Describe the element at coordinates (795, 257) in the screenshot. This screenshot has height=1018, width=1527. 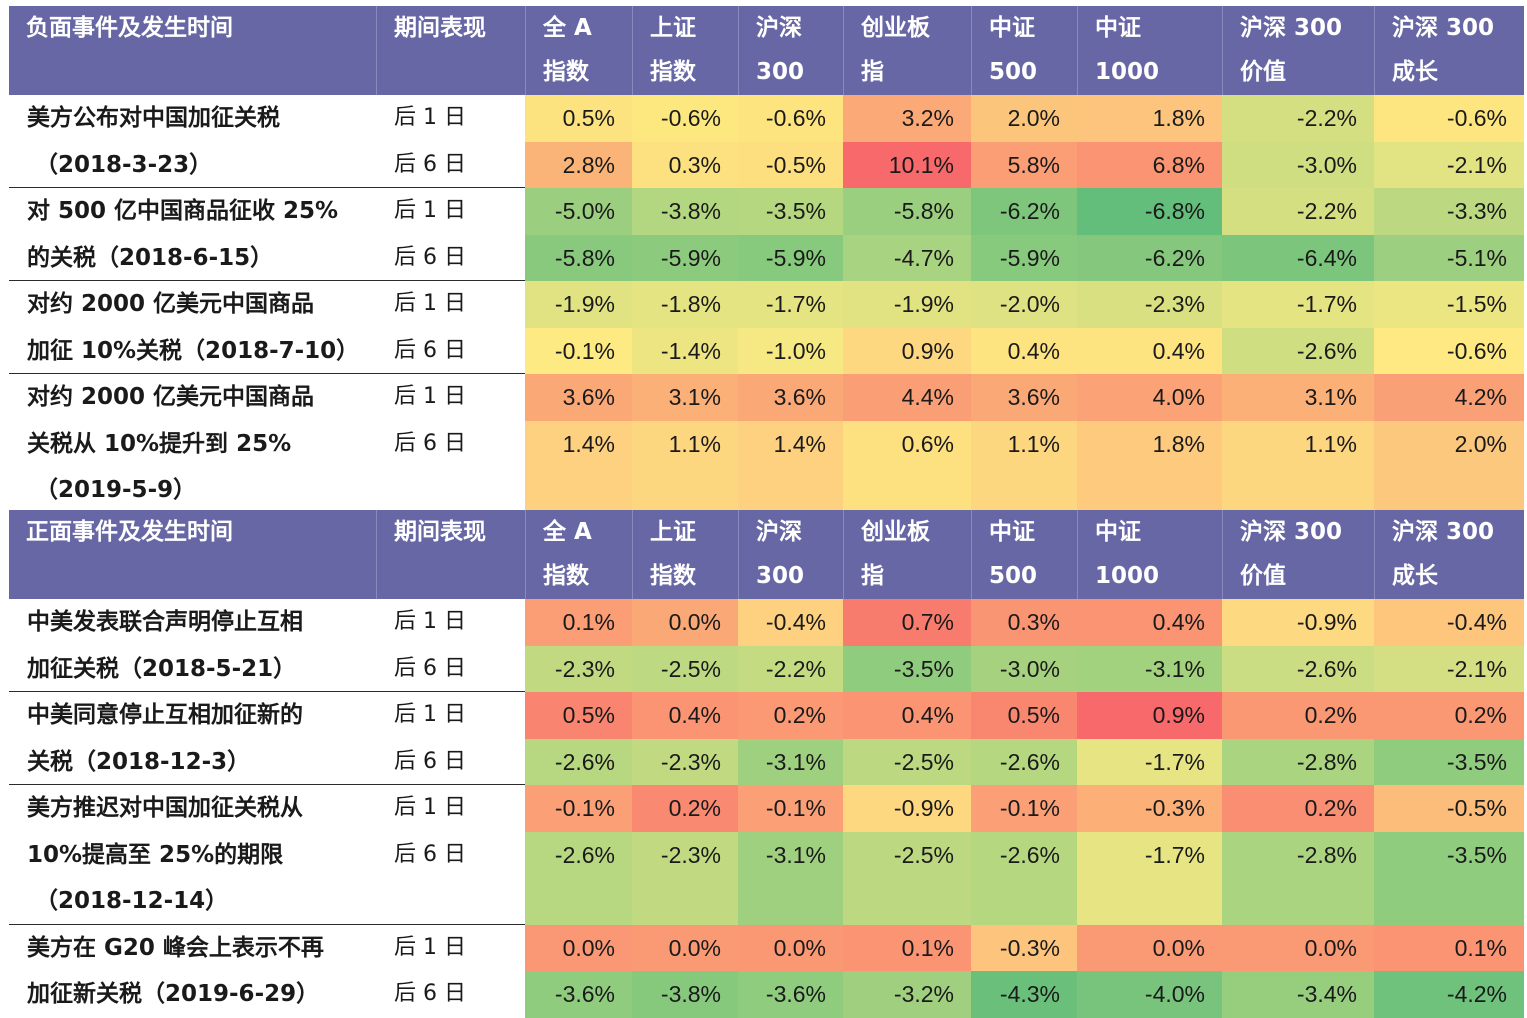
I see `value-text: -5.9%` at that location.